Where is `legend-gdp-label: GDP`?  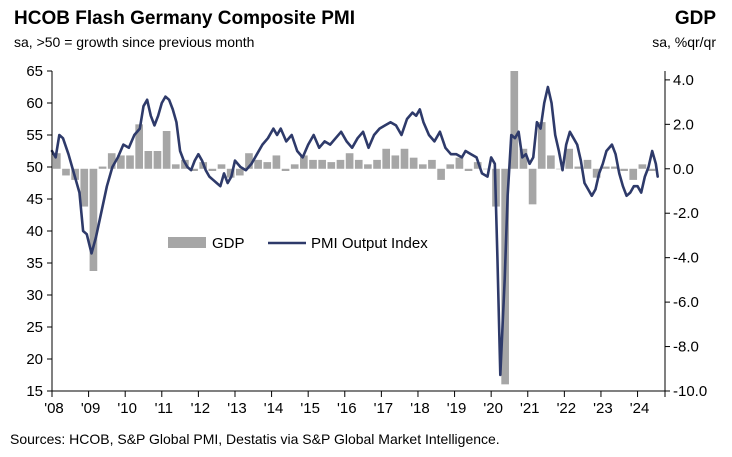
legend-gdp-label: GDP is located at coordinates (228, 243).